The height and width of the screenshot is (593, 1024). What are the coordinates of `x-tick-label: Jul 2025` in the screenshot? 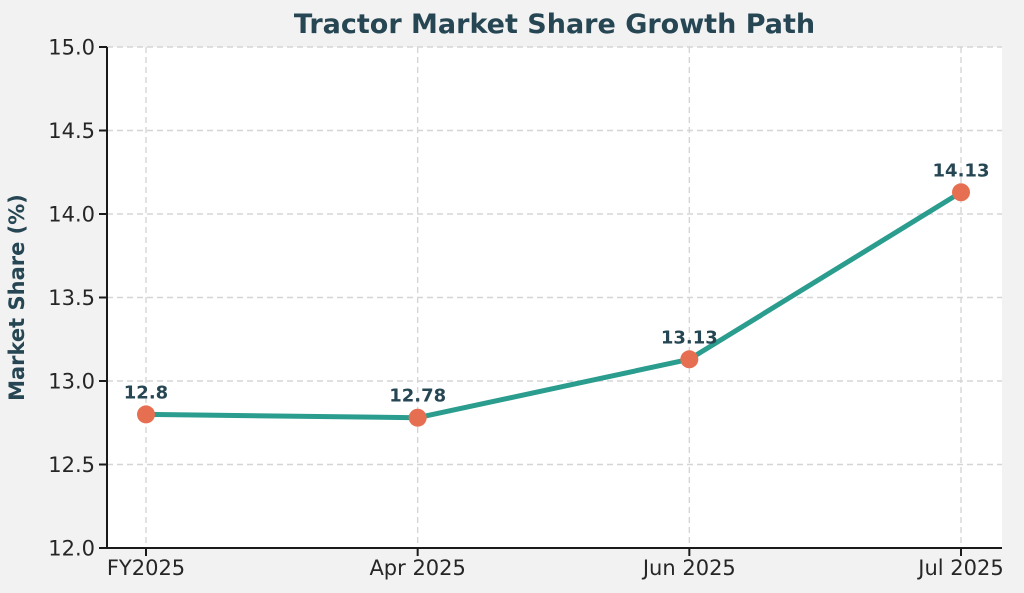 It's located at (959, 568).